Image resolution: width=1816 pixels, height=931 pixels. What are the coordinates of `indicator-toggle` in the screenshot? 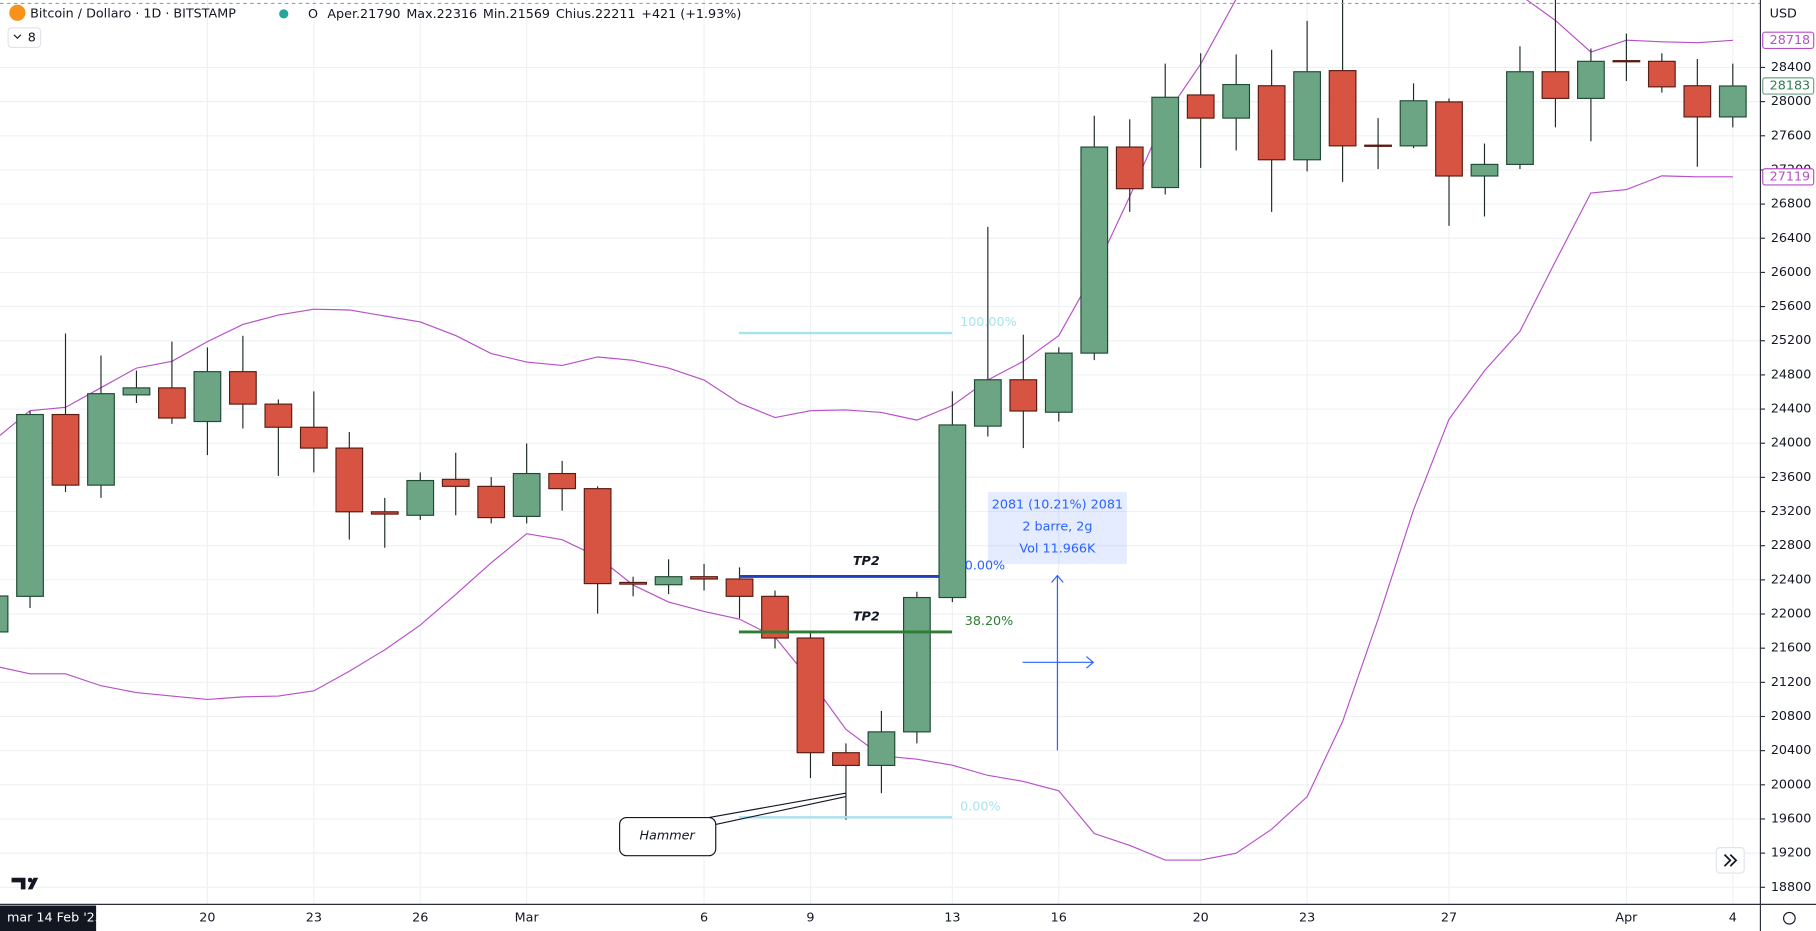 It's located at (24, 38).